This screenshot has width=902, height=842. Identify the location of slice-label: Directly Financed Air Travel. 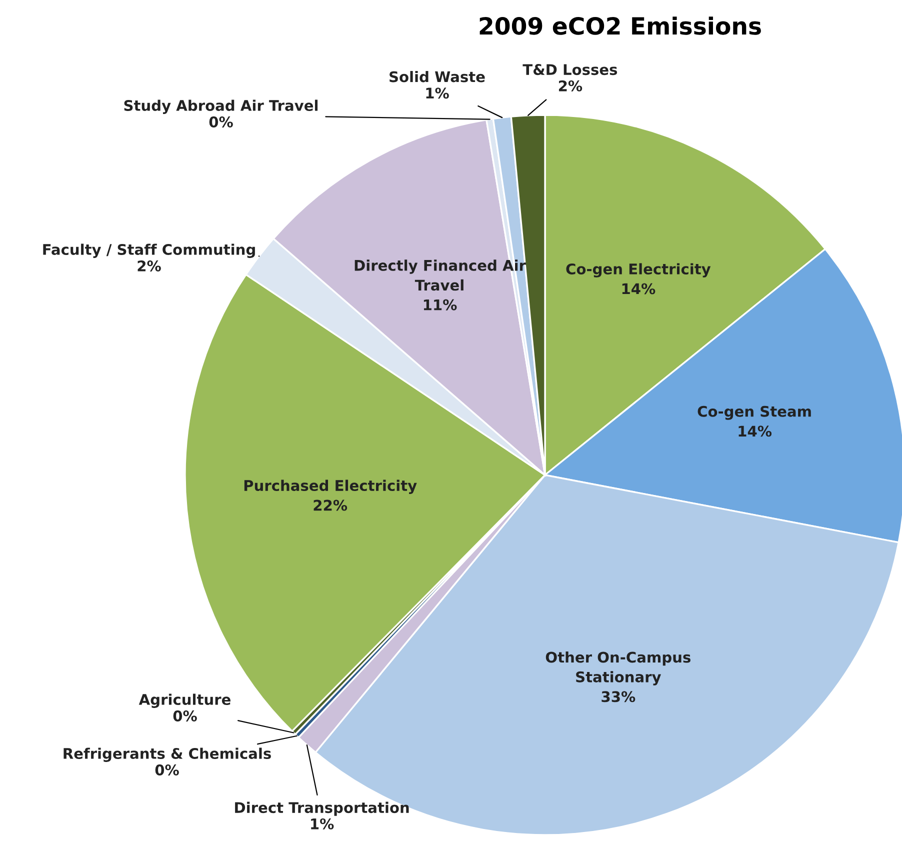
(440, 275).